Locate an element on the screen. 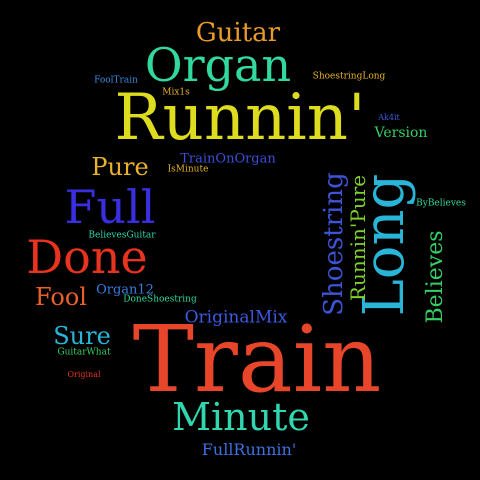  word-done: Done is located at coordinates (87, 257).